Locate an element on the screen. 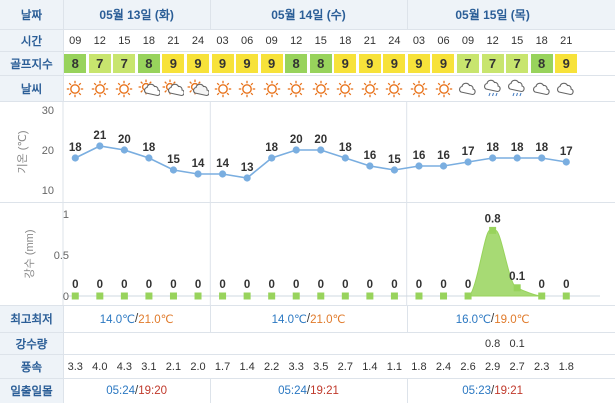  wind_row-cell: 2.1 is located at coordinates (173, 366).